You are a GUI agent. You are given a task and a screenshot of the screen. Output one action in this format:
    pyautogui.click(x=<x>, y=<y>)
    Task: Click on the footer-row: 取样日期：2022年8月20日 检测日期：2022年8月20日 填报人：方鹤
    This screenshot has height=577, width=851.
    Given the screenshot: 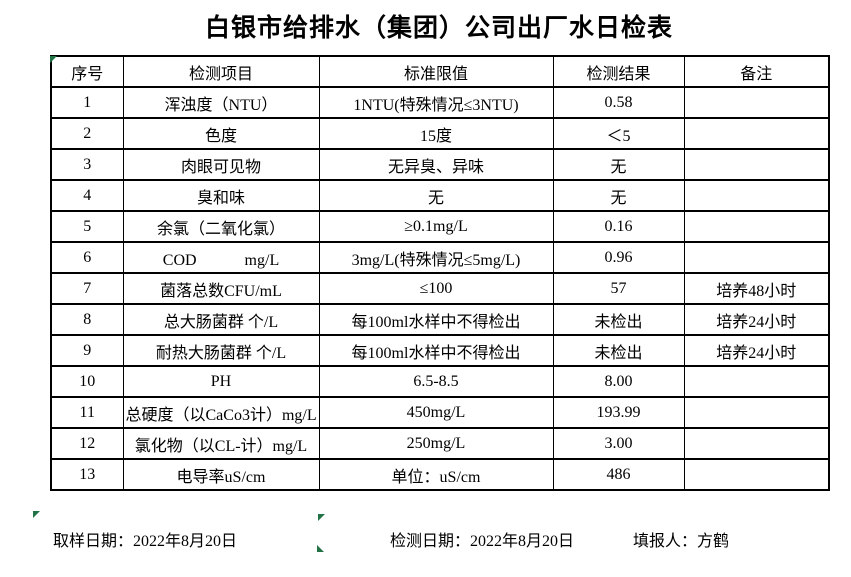 What is the action you would take?
    pyautogui.click(x=425, y=539)
    